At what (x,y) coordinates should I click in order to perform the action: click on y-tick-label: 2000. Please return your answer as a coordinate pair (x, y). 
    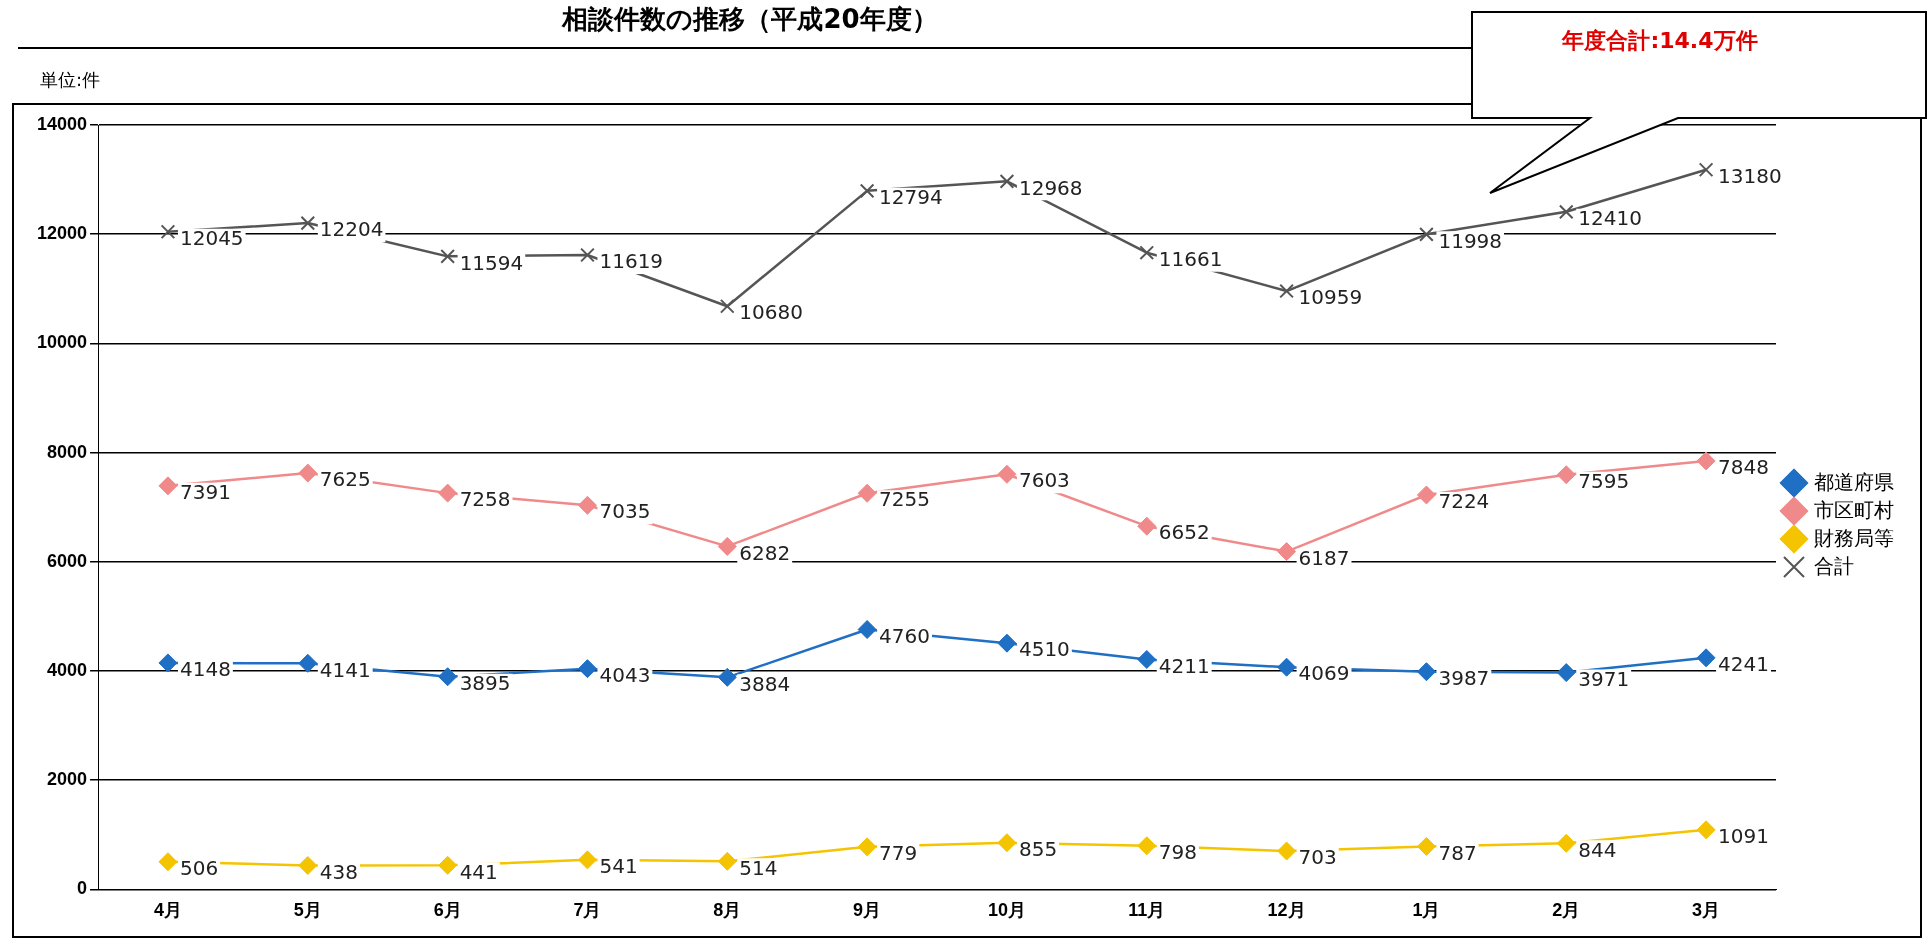
    Looking at the image, I should click on (67, 779).